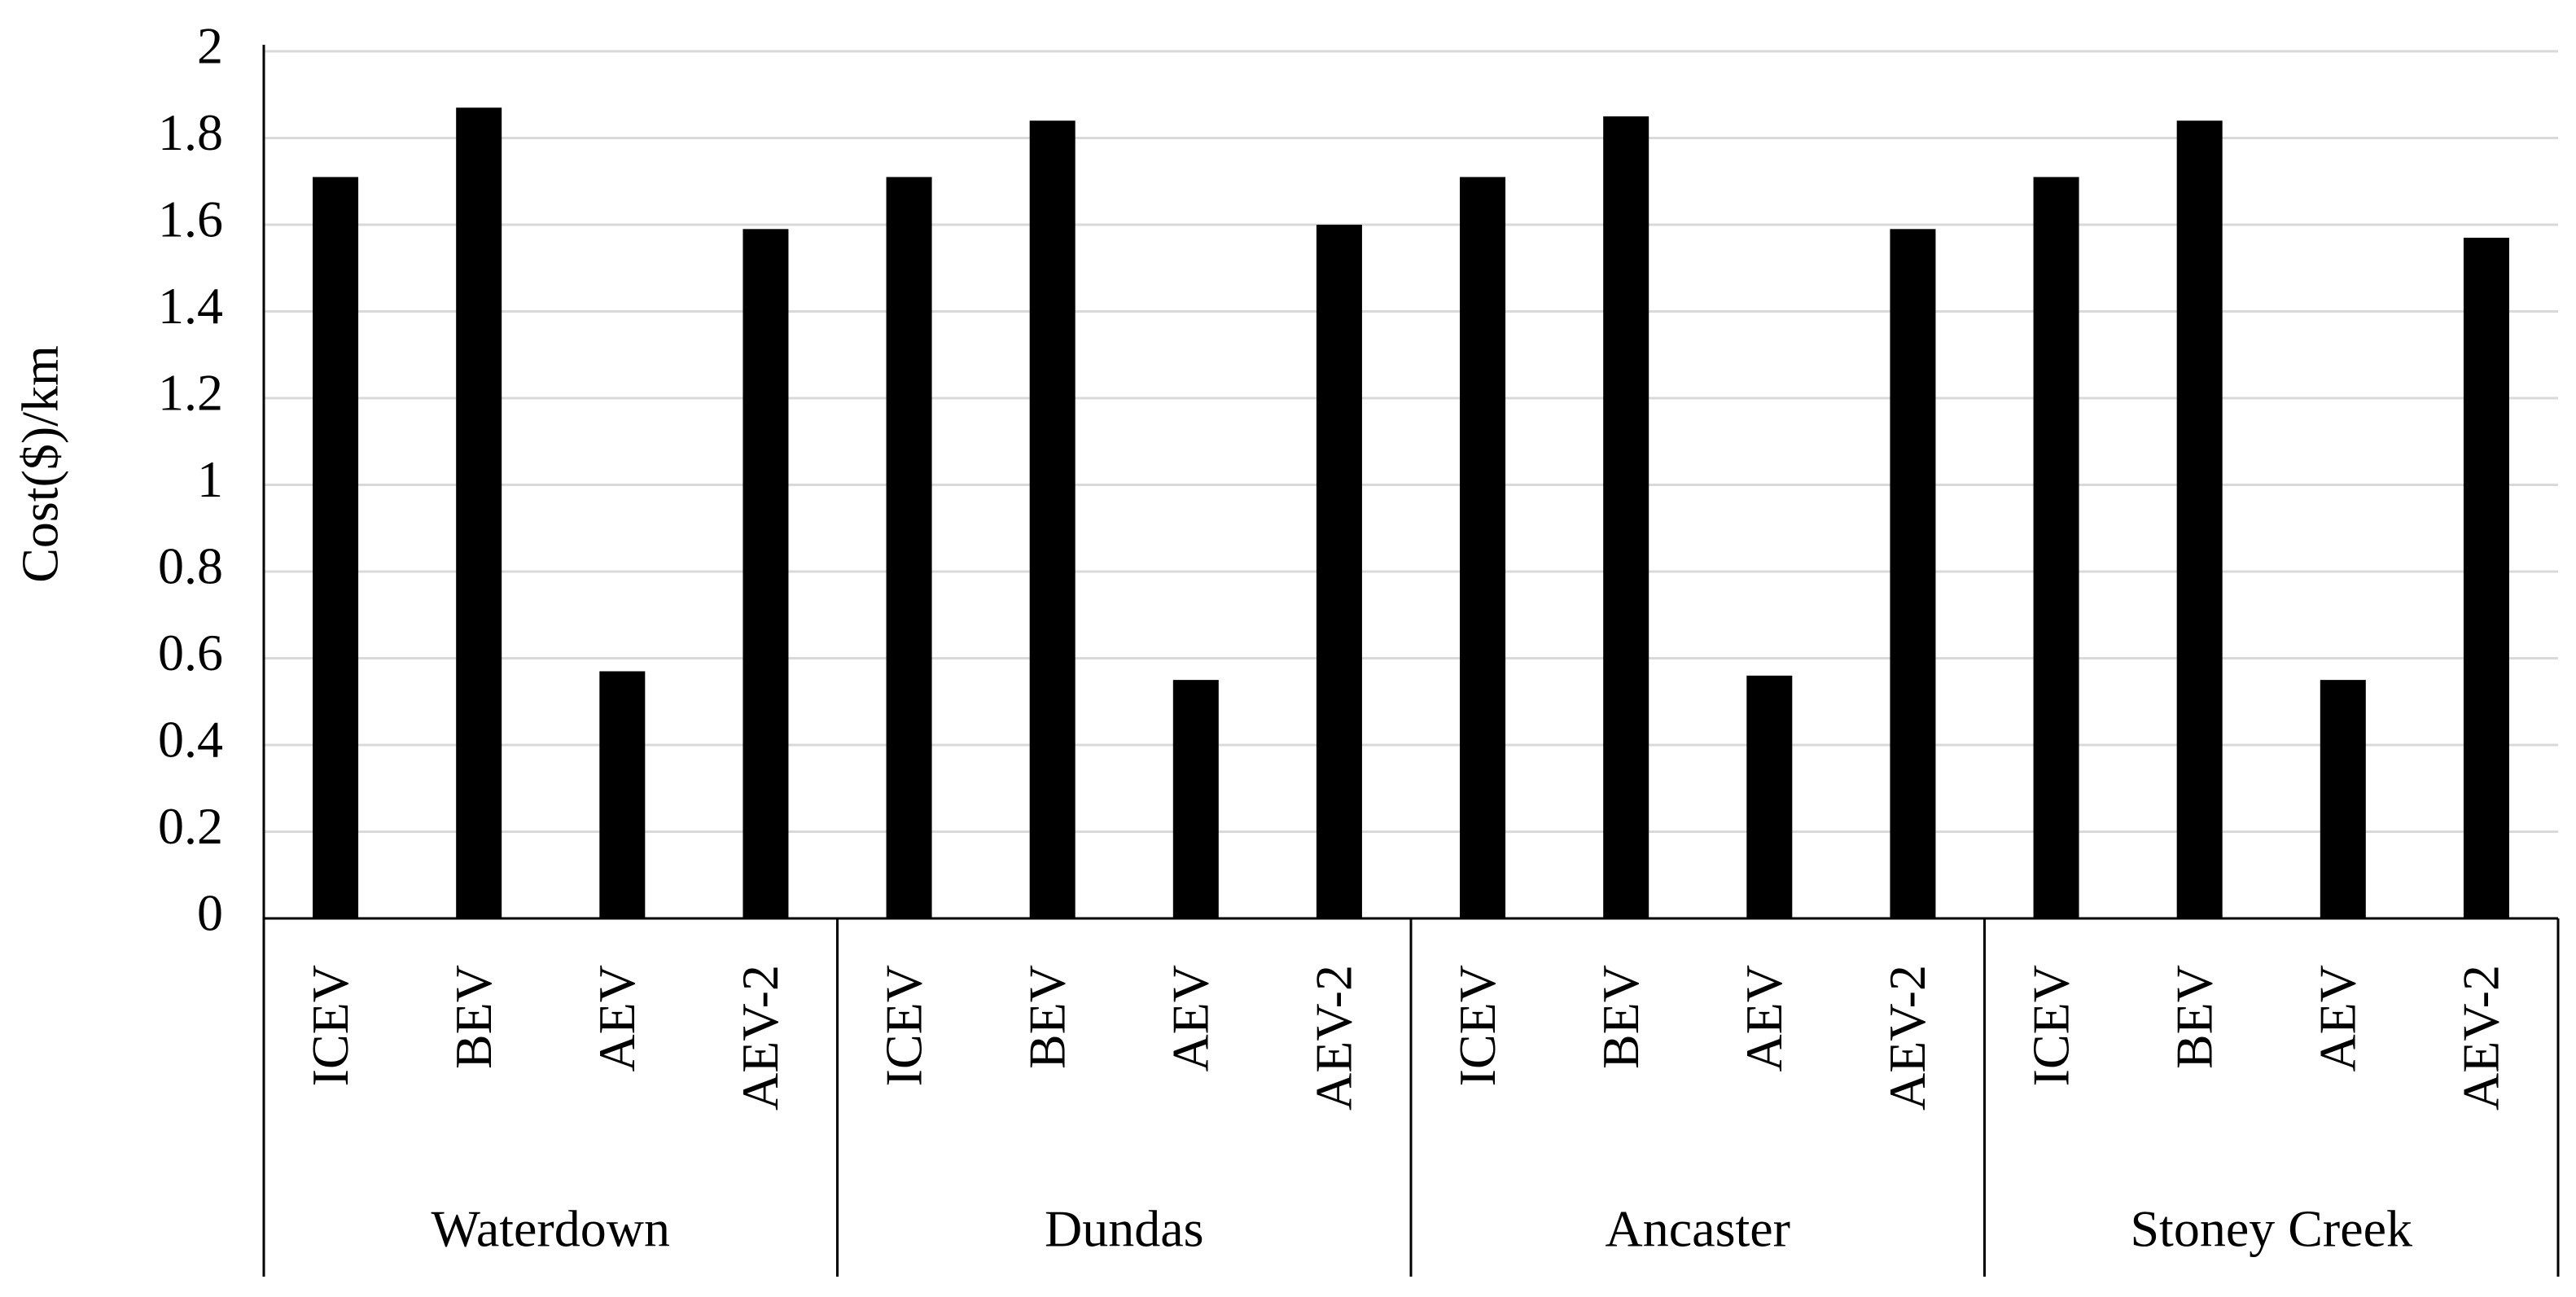  I want to click on y-tick-label: 2, so click(210, 46).